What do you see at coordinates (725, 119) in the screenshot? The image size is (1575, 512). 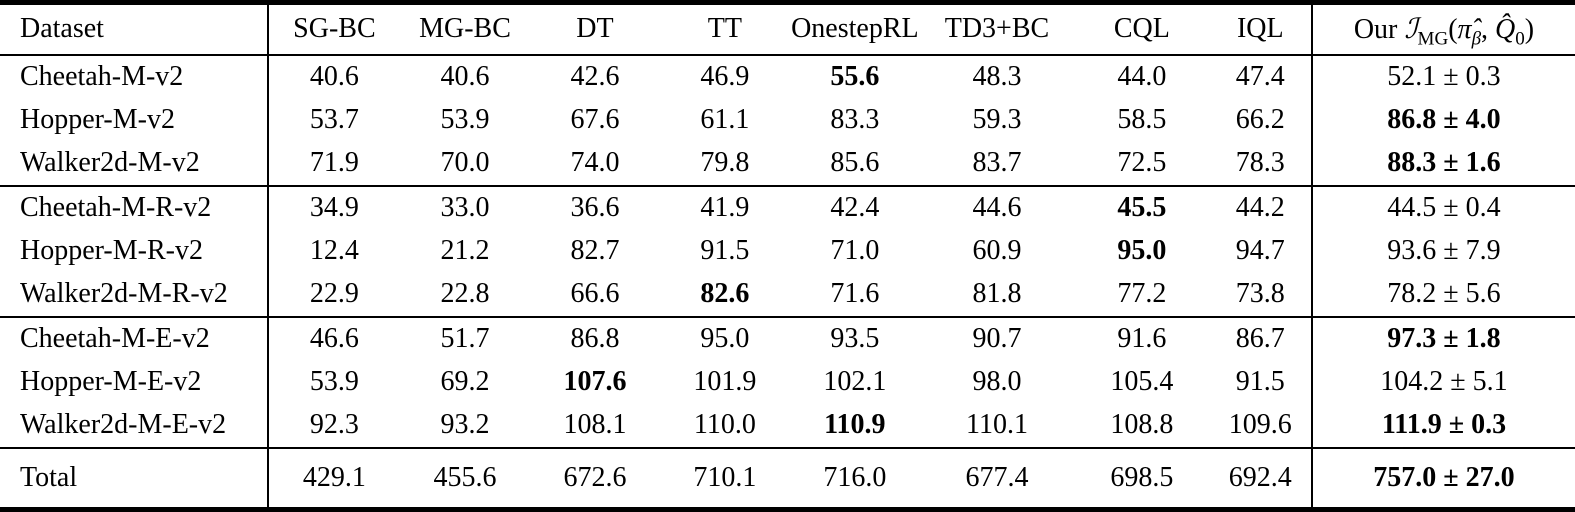 I see `value-cell: 61.1` at bounding box center [725, 119].